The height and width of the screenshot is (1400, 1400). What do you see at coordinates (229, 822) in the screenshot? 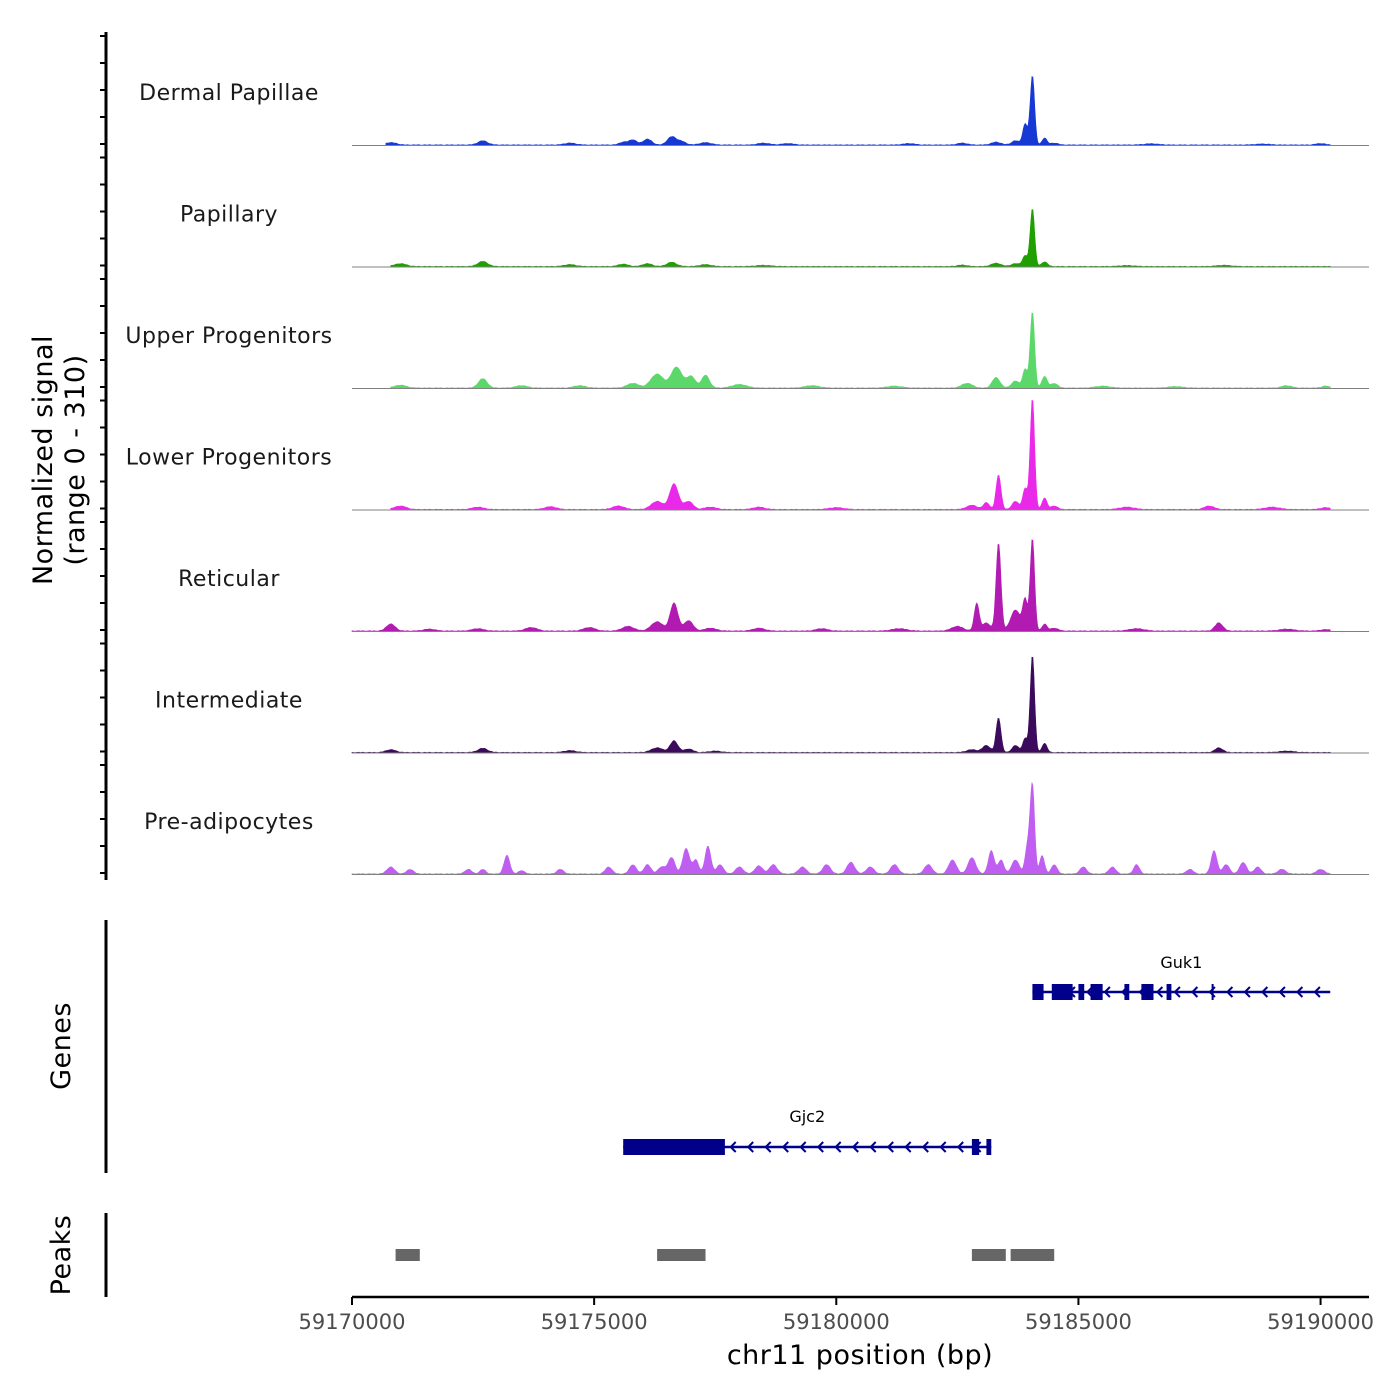
I see `track-label: Pre-adipocytes` at bounding box center [229, 822].